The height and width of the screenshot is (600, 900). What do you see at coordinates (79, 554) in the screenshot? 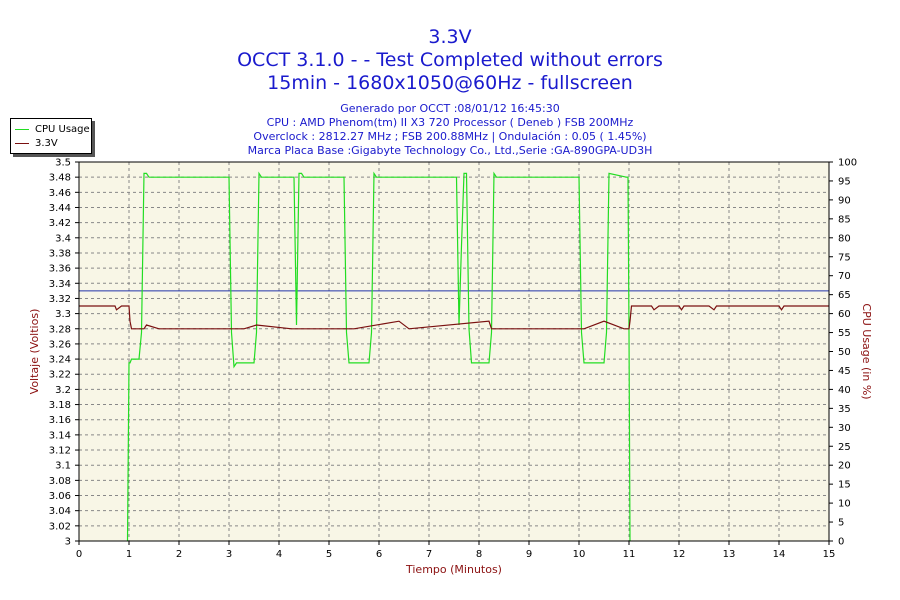
I see `x-tick-label: 0` at bounding box center [79, 554].